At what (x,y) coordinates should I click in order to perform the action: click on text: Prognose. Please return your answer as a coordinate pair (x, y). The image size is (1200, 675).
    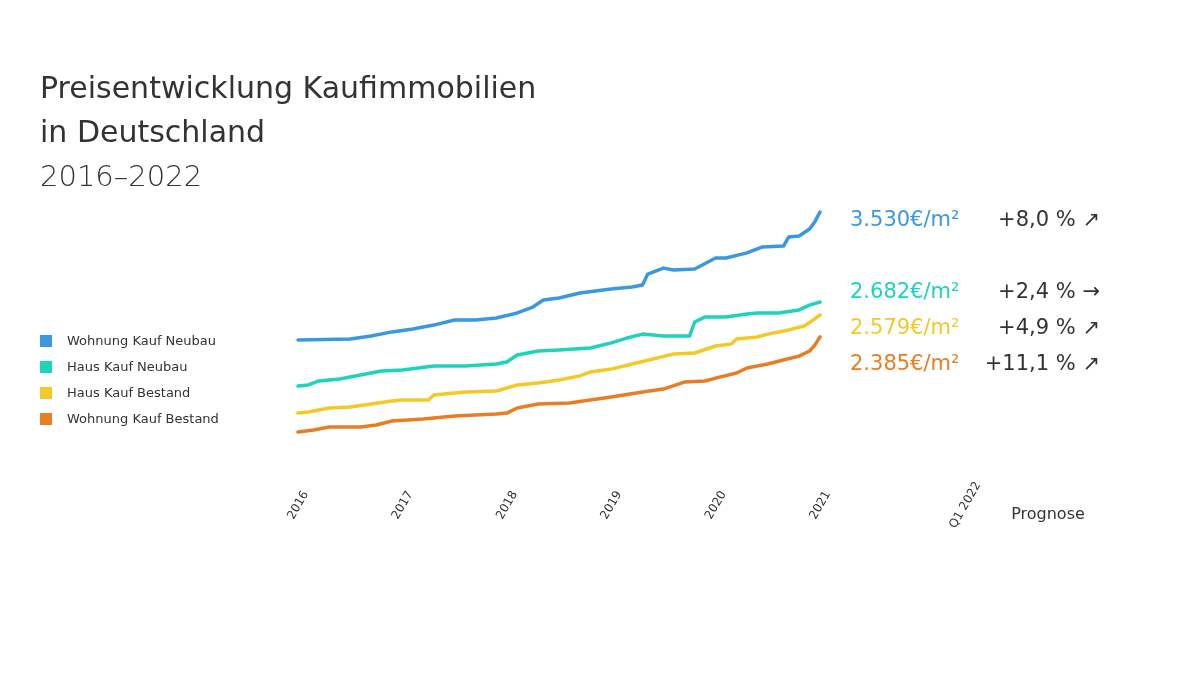
    Looking at the image, I should click on (1048, 513).